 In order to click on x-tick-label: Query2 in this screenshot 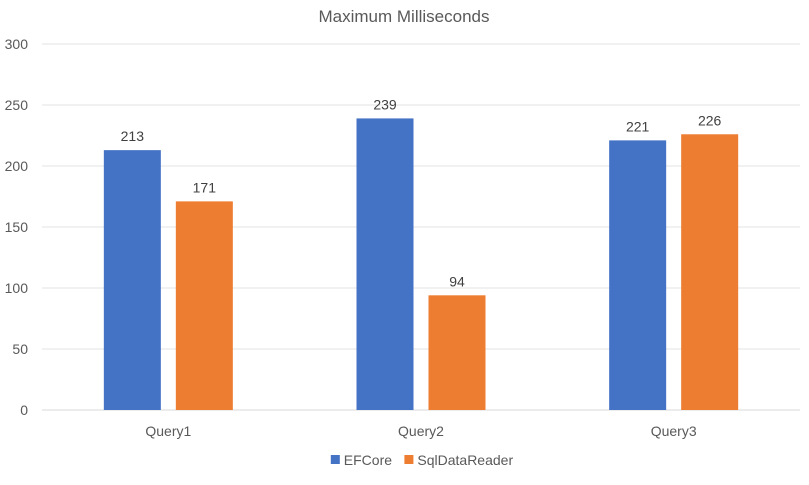, I will do `click(421, 431)`.